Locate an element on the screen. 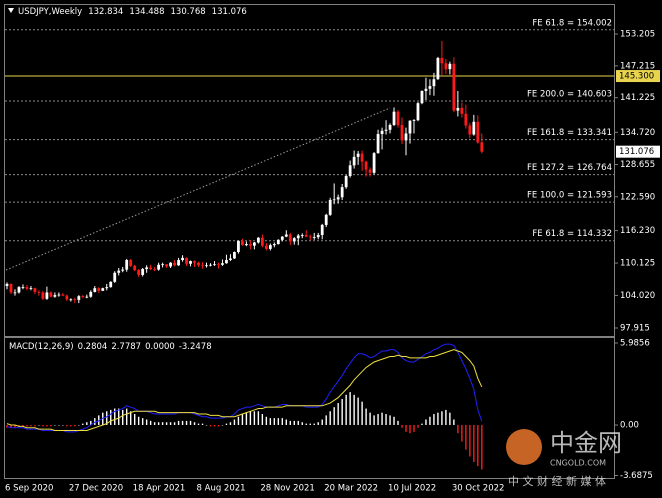 This screenshot has height=498, width=662. x-tick-label: 28 Nov 2021 is located at coordinates (287, 489).